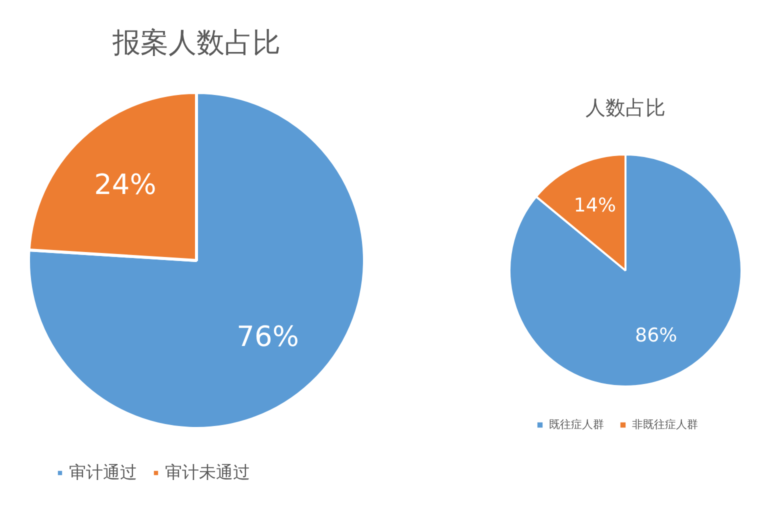  Describe the element at coordinates (267, 336) in the screenshot. I see `data-label: 76%` at that location.